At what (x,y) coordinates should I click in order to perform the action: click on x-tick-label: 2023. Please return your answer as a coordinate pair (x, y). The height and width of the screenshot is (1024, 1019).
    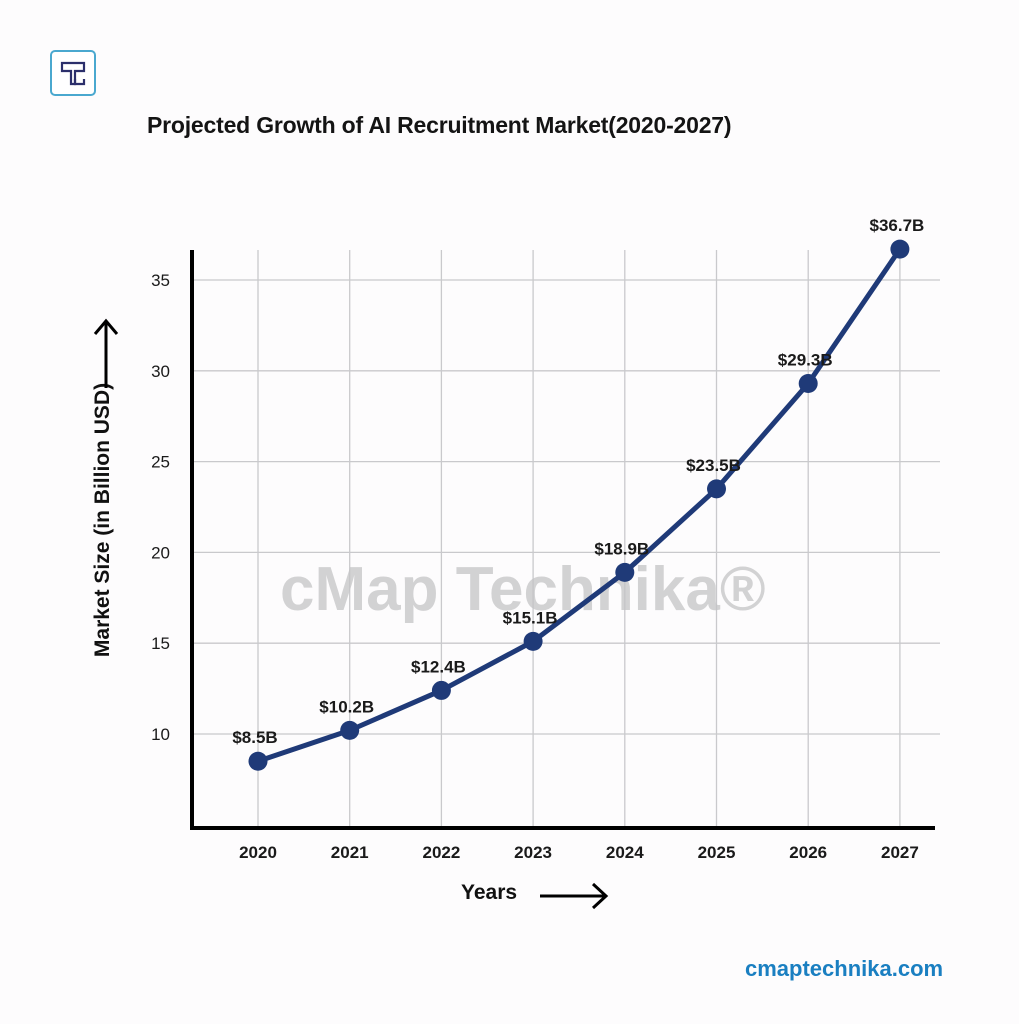
    Looking at the image, I should click on (533, 852).